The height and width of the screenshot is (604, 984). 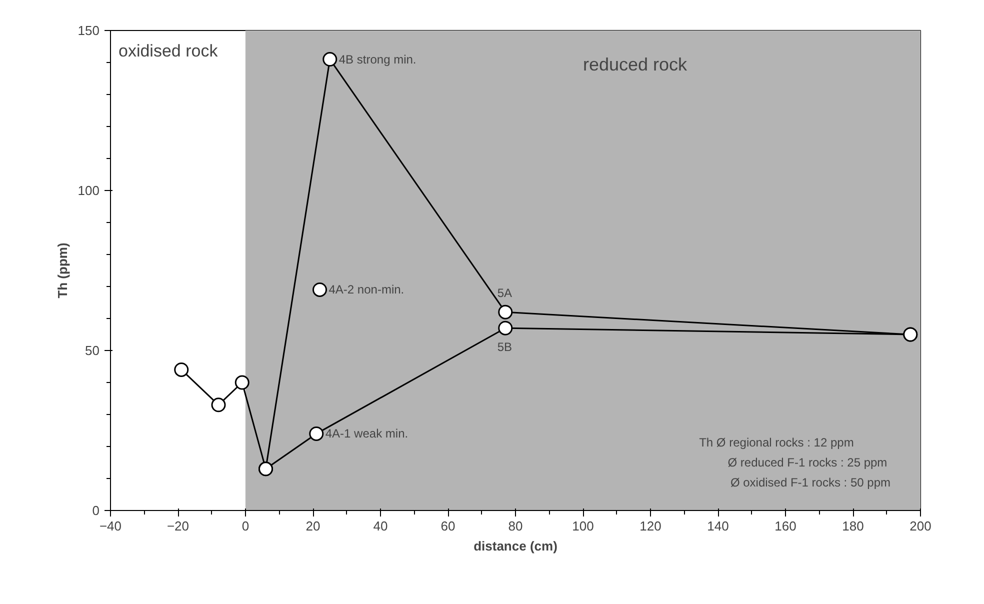 What do you see at coordinates (366, 433) in the screenshot?
I see `annotation: 4A-1 weak min.` at bounding box center [366, 433].